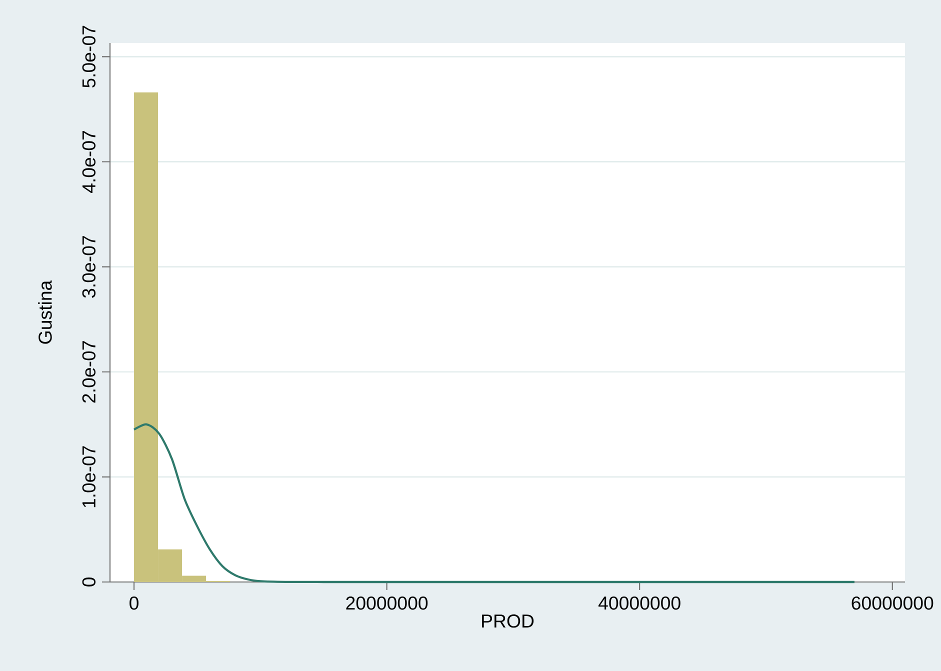 The image size is (941, 671). Describe the element at coordinates (89, 57) in the screenshot. I see `y-tick-label: 5.0e-07` at that location.